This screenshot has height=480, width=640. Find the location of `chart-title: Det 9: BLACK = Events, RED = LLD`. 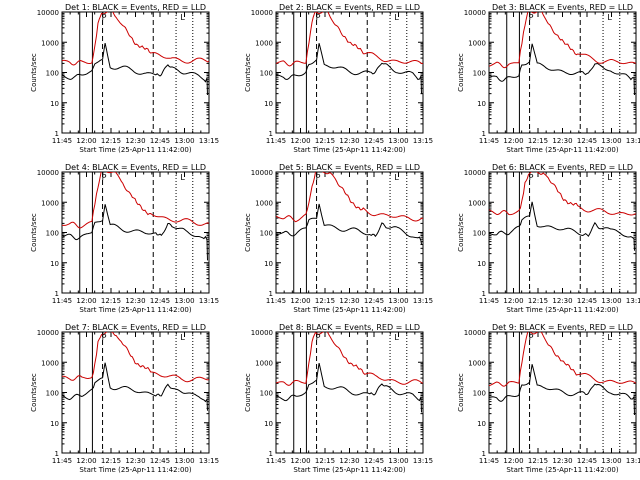

chart-title: Det 9: BLACK = Events, RED = LLD is located at coordinates (562, 327).